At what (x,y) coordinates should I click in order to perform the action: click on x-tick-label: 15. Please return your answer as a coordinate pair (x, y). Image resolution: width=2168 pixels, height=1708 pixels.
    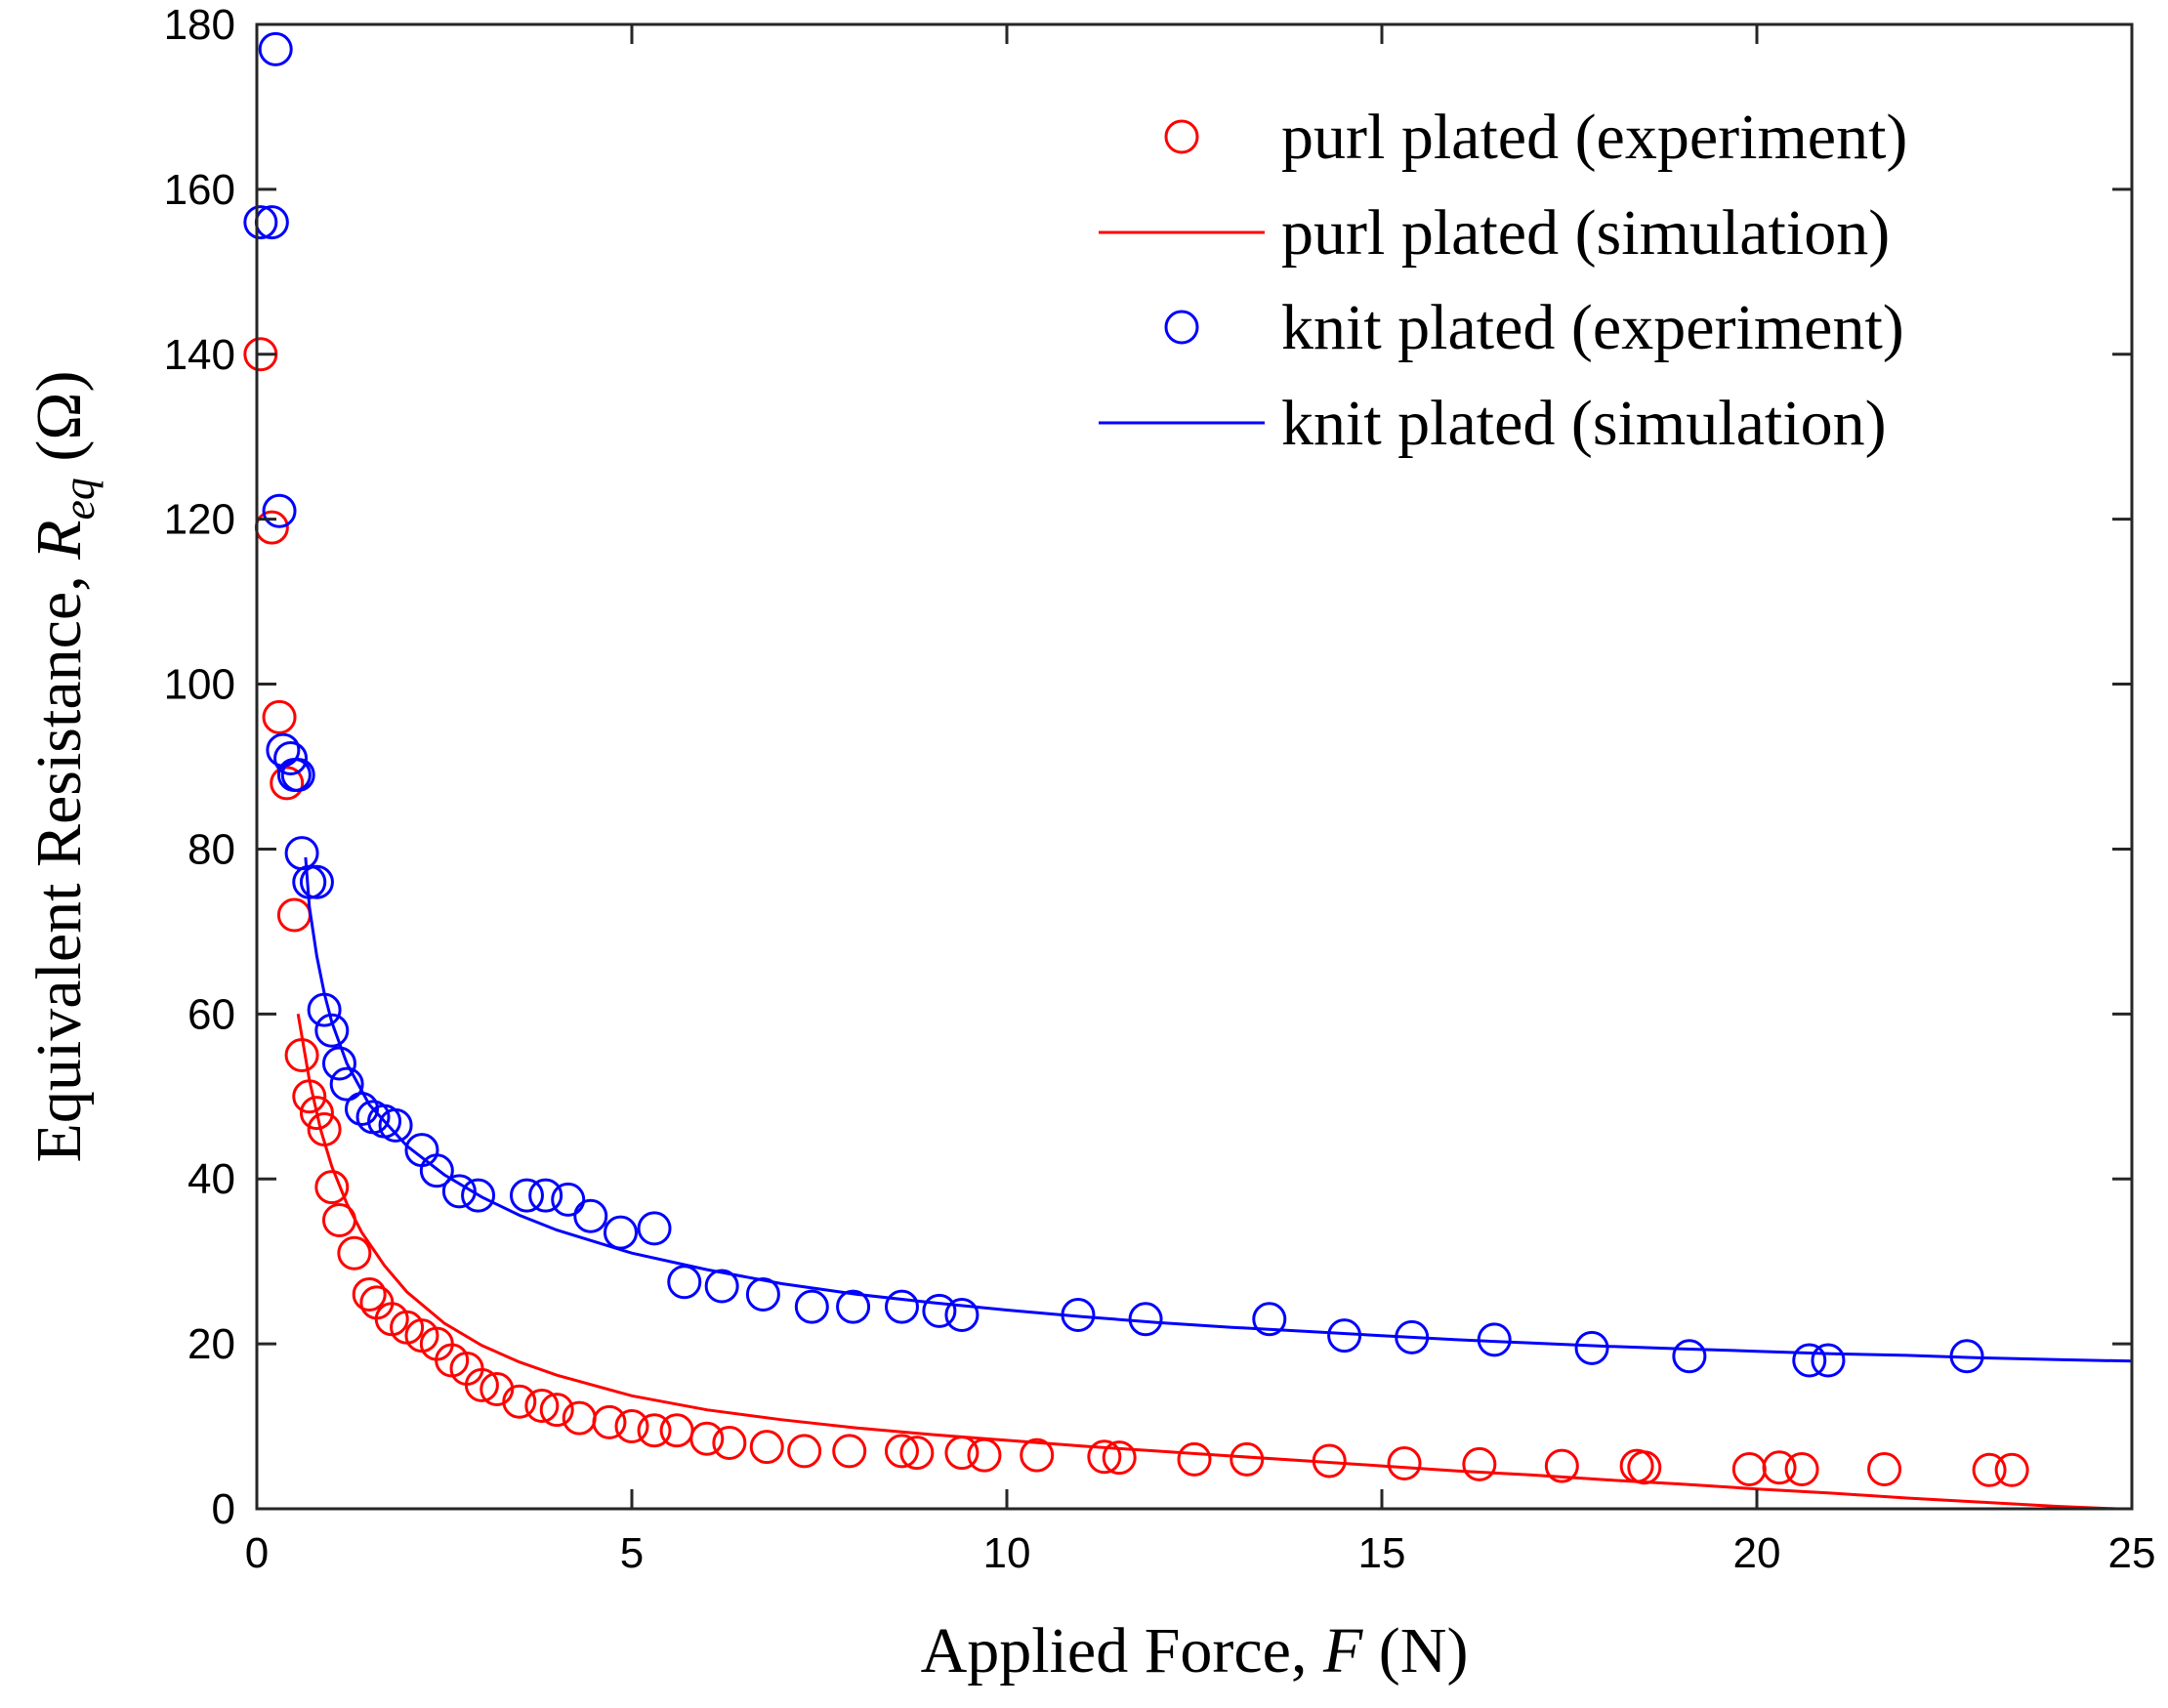
    Looking at the image, I should click on (1382, 1553).